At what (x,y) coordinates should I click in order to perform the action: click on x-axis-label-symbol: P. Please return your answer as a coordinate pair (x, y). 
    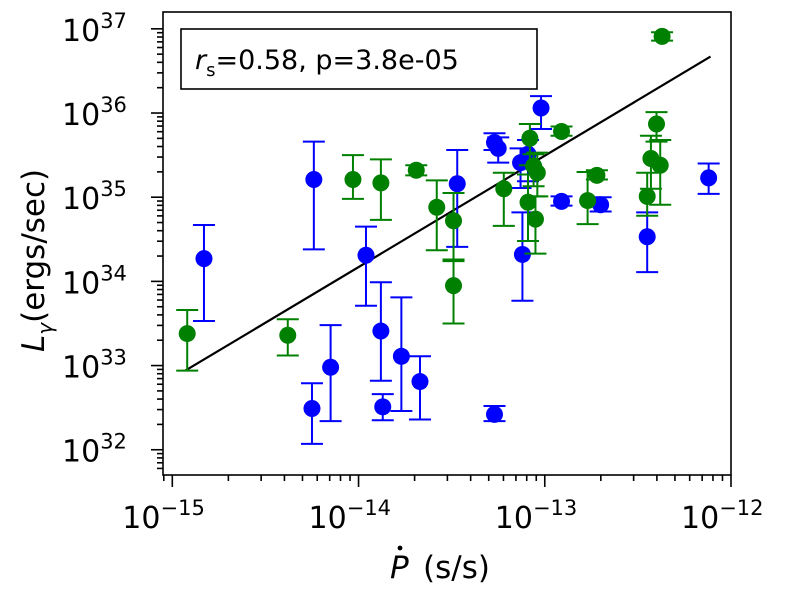
    Looking at the image, I should click on (399, 568).